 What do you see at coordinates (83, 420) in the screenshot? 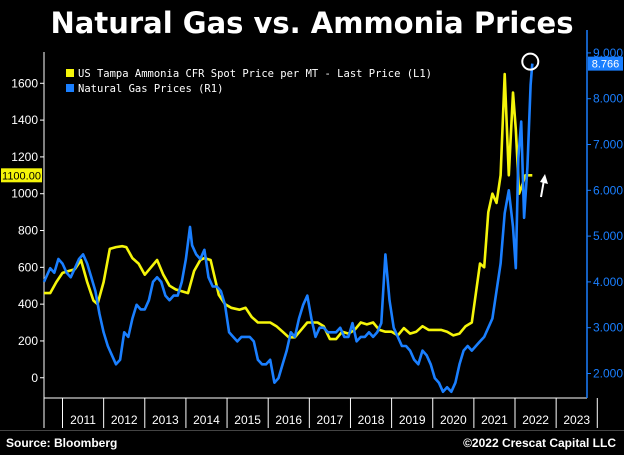
I see `x-tick-label-2011: 2011` at bounding box center [83, 420].